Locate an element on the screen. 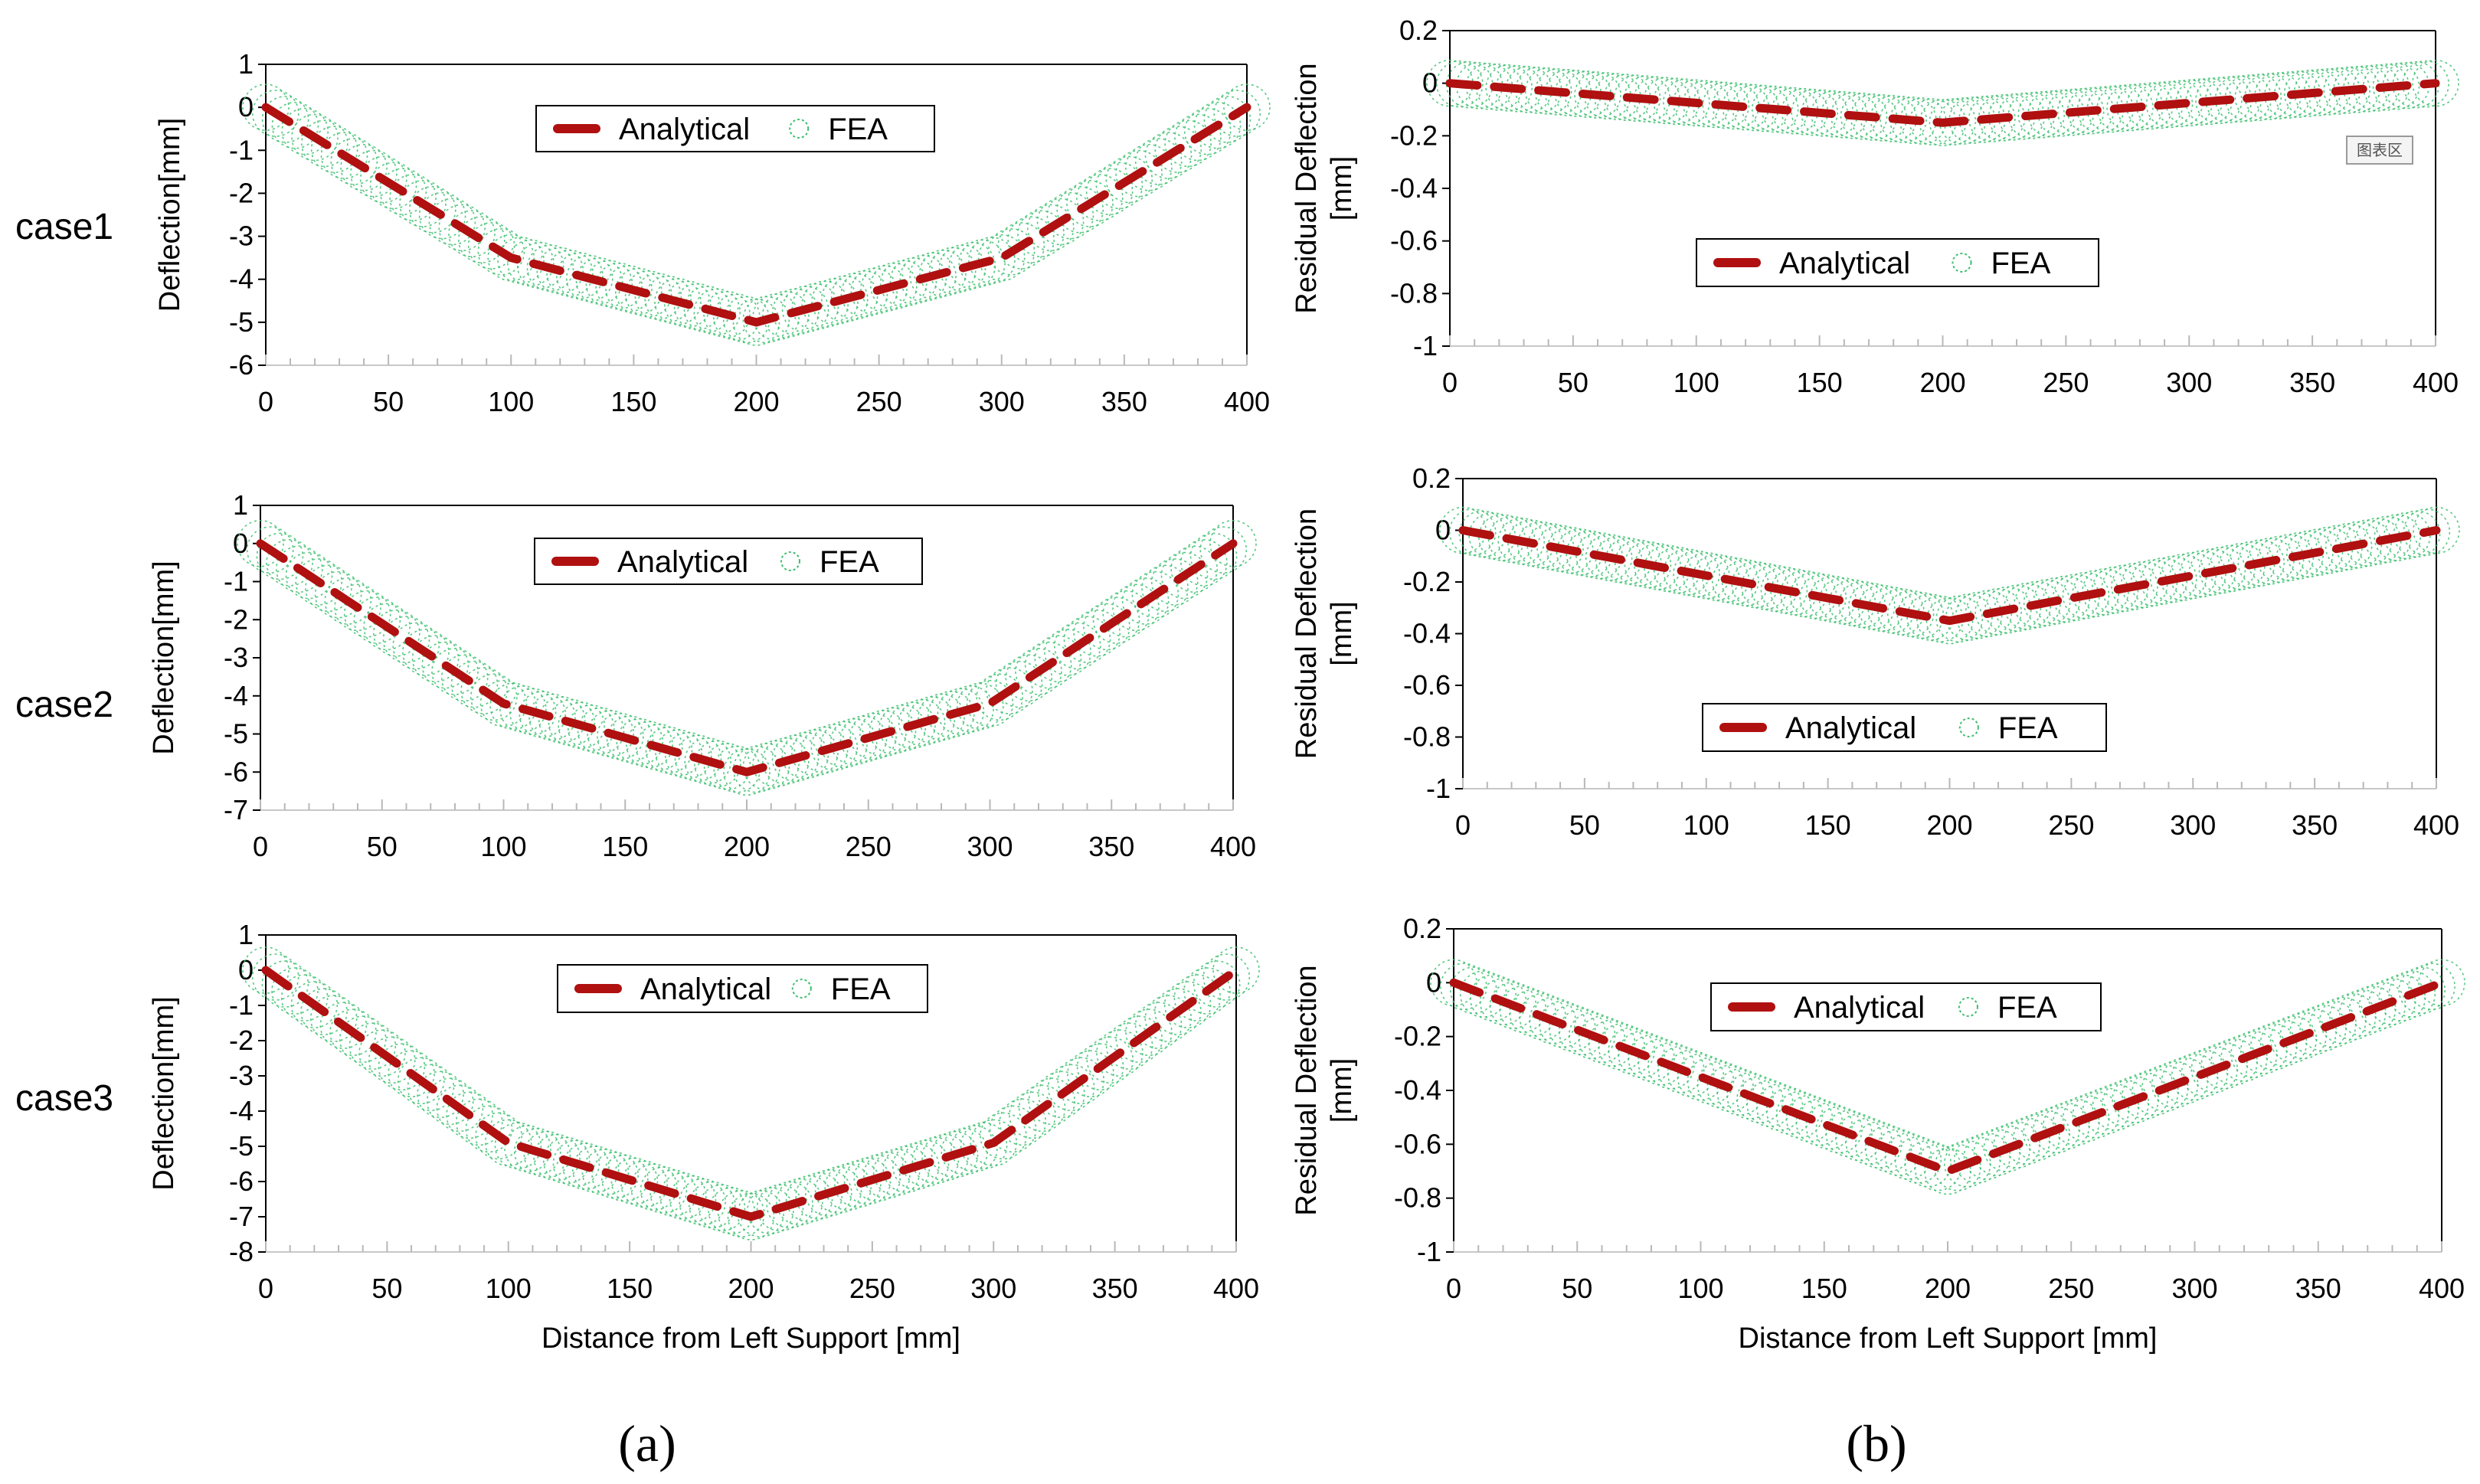 This screenshot has height=1484, width=2480. y-tick-label: -6 is located at coordinates (241, 365).